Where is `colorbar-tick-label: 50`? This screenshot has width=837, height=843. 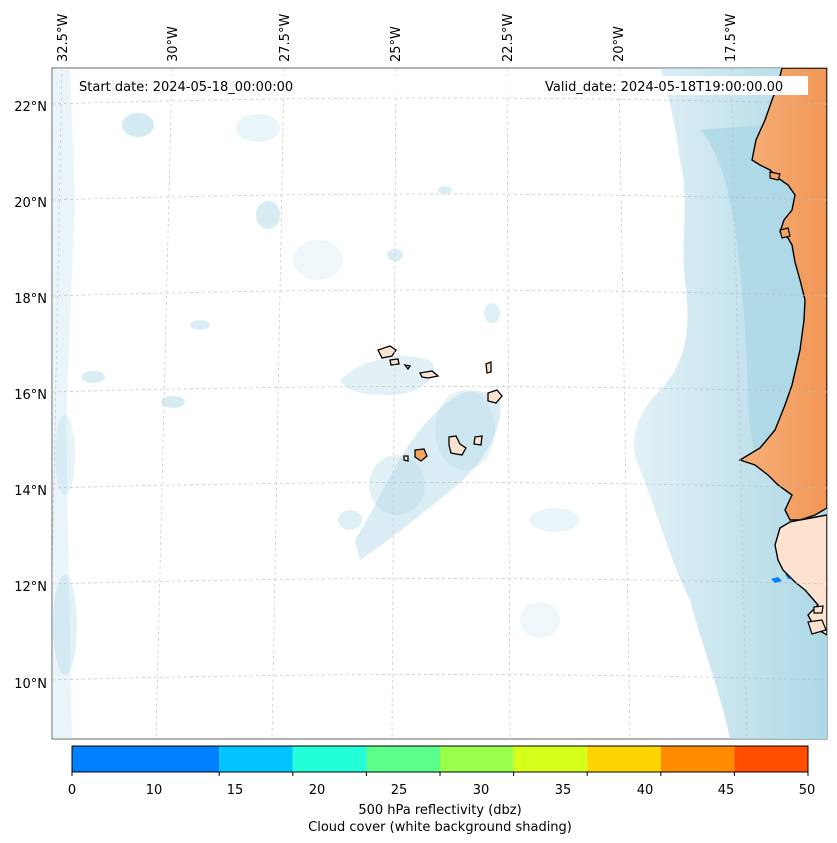
colorbar-tick-label: 50 is located at coordinates (807, 790).